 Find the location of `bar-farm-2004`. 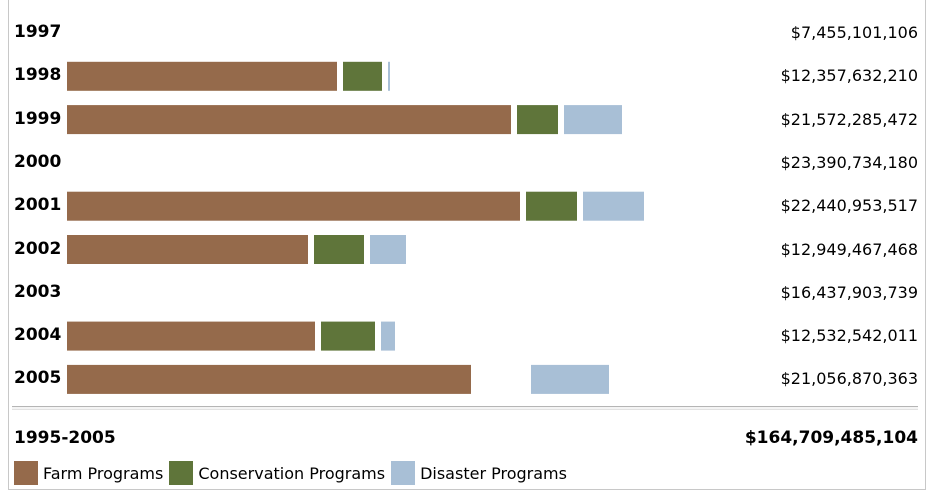

bar-farm-2004 is located at coordinates (191, 336).